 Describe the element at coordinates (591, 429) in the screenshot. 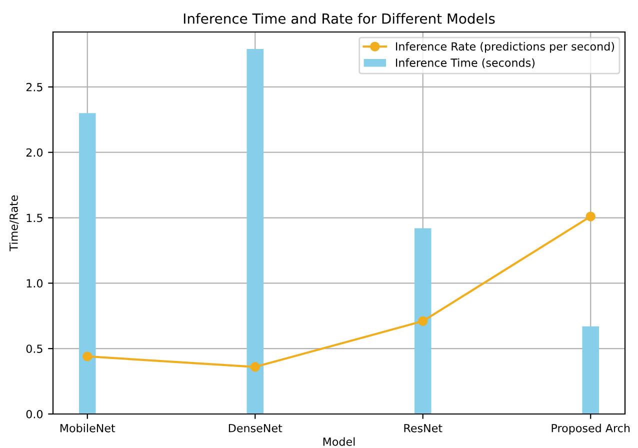

I see `x-tick-label: Proposed Arch` at that location.